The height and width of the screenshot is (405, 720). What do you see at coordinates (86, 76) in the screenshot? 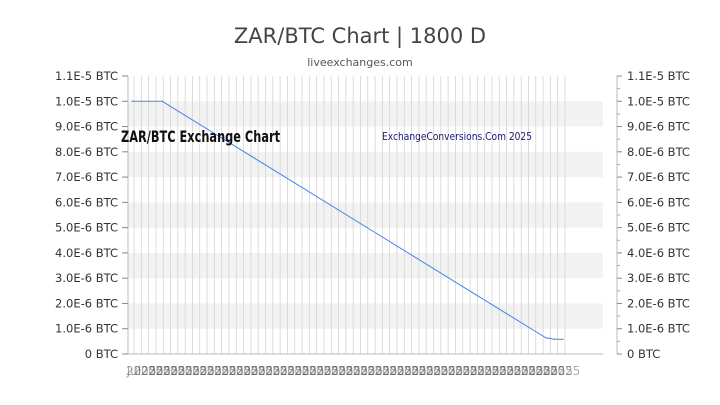
I see `y-tick-label-left: 1.1E-5 BTC` at bounding box center [86, 76].